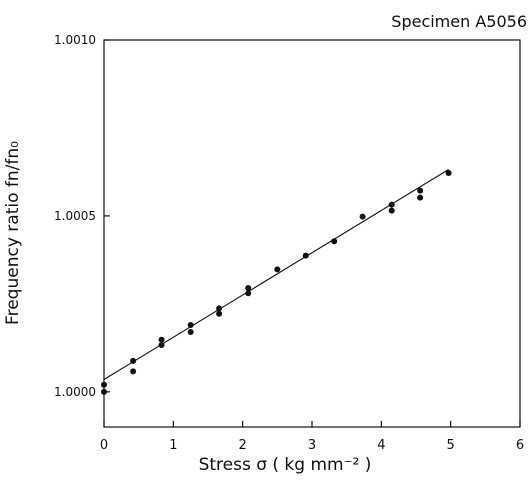  I want to click on x-tick-label: 5, so click(451, 445).